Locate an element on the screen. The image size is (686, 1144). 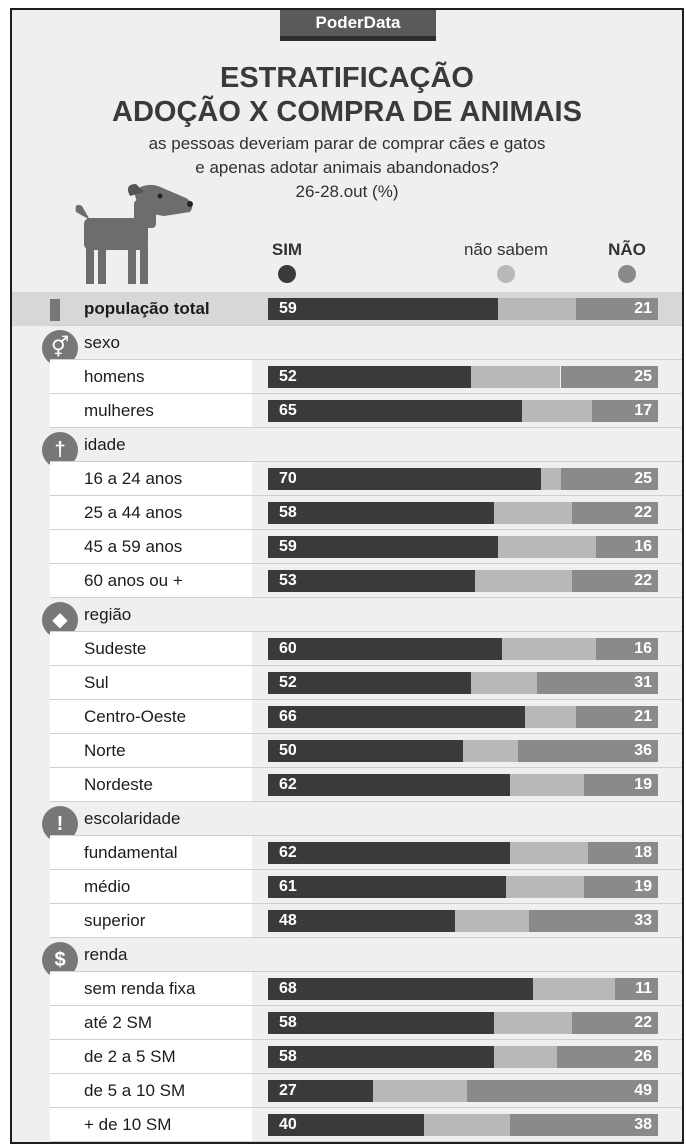
category-header: ! escolaridade is located at coordinates (347, 822).